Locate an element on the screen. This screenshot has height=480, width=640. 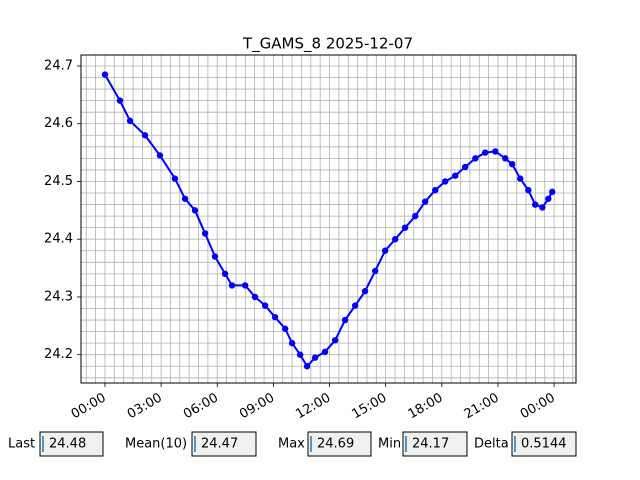
y-tick-label: 24.4 is located at coordinates (58, 239).